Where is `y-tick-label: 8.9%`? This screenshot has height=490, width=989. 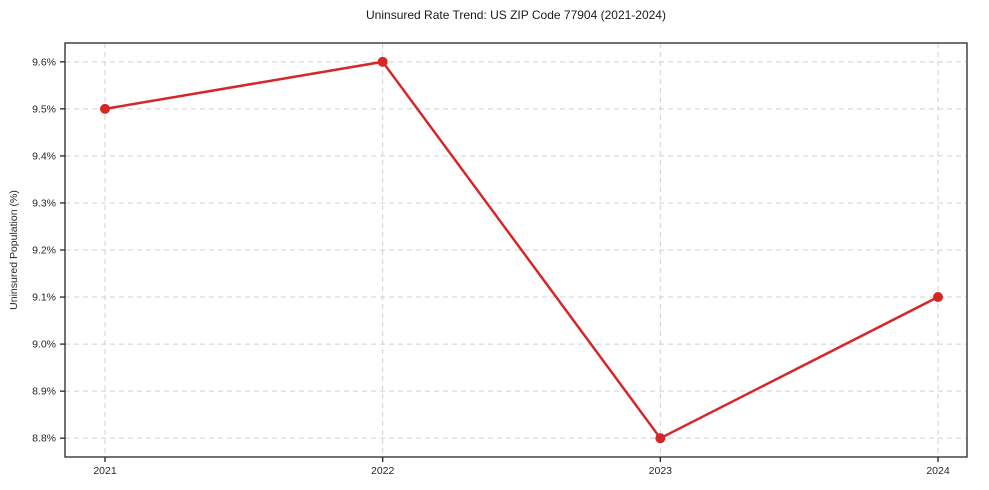 y-tick-label: 8.9% is located at coordinates (44, 392).